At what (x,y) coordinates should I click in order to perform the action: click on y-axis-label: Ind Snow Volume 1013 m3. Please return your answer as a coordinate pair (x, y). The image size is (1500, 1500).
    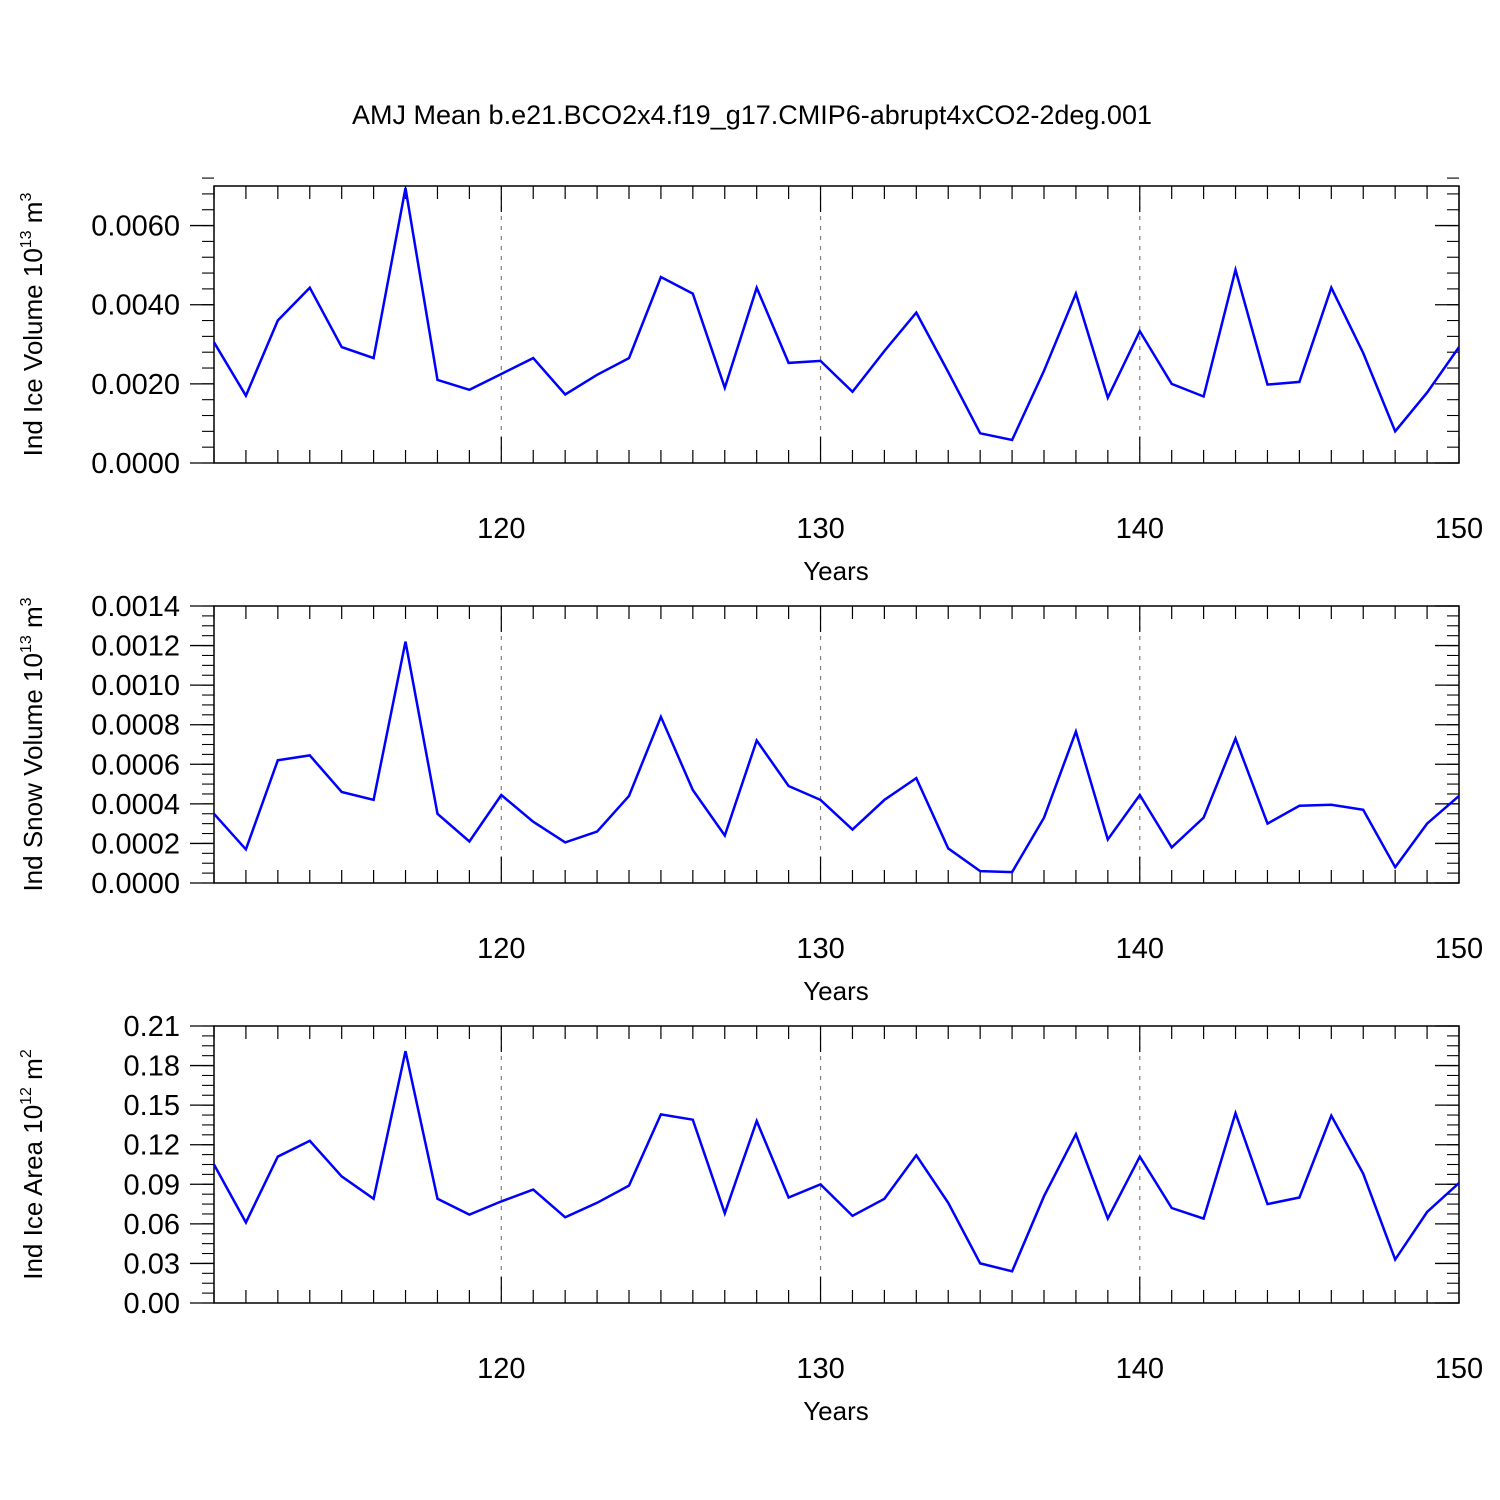
    Looking at the image, I should click on (33, 744).